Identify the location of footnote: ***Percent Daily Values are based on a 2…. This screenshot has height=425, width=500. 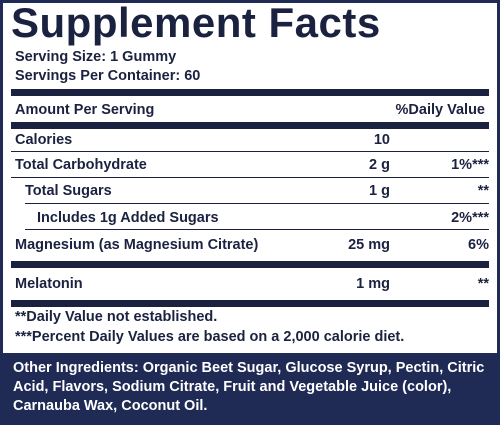
(210, 337).